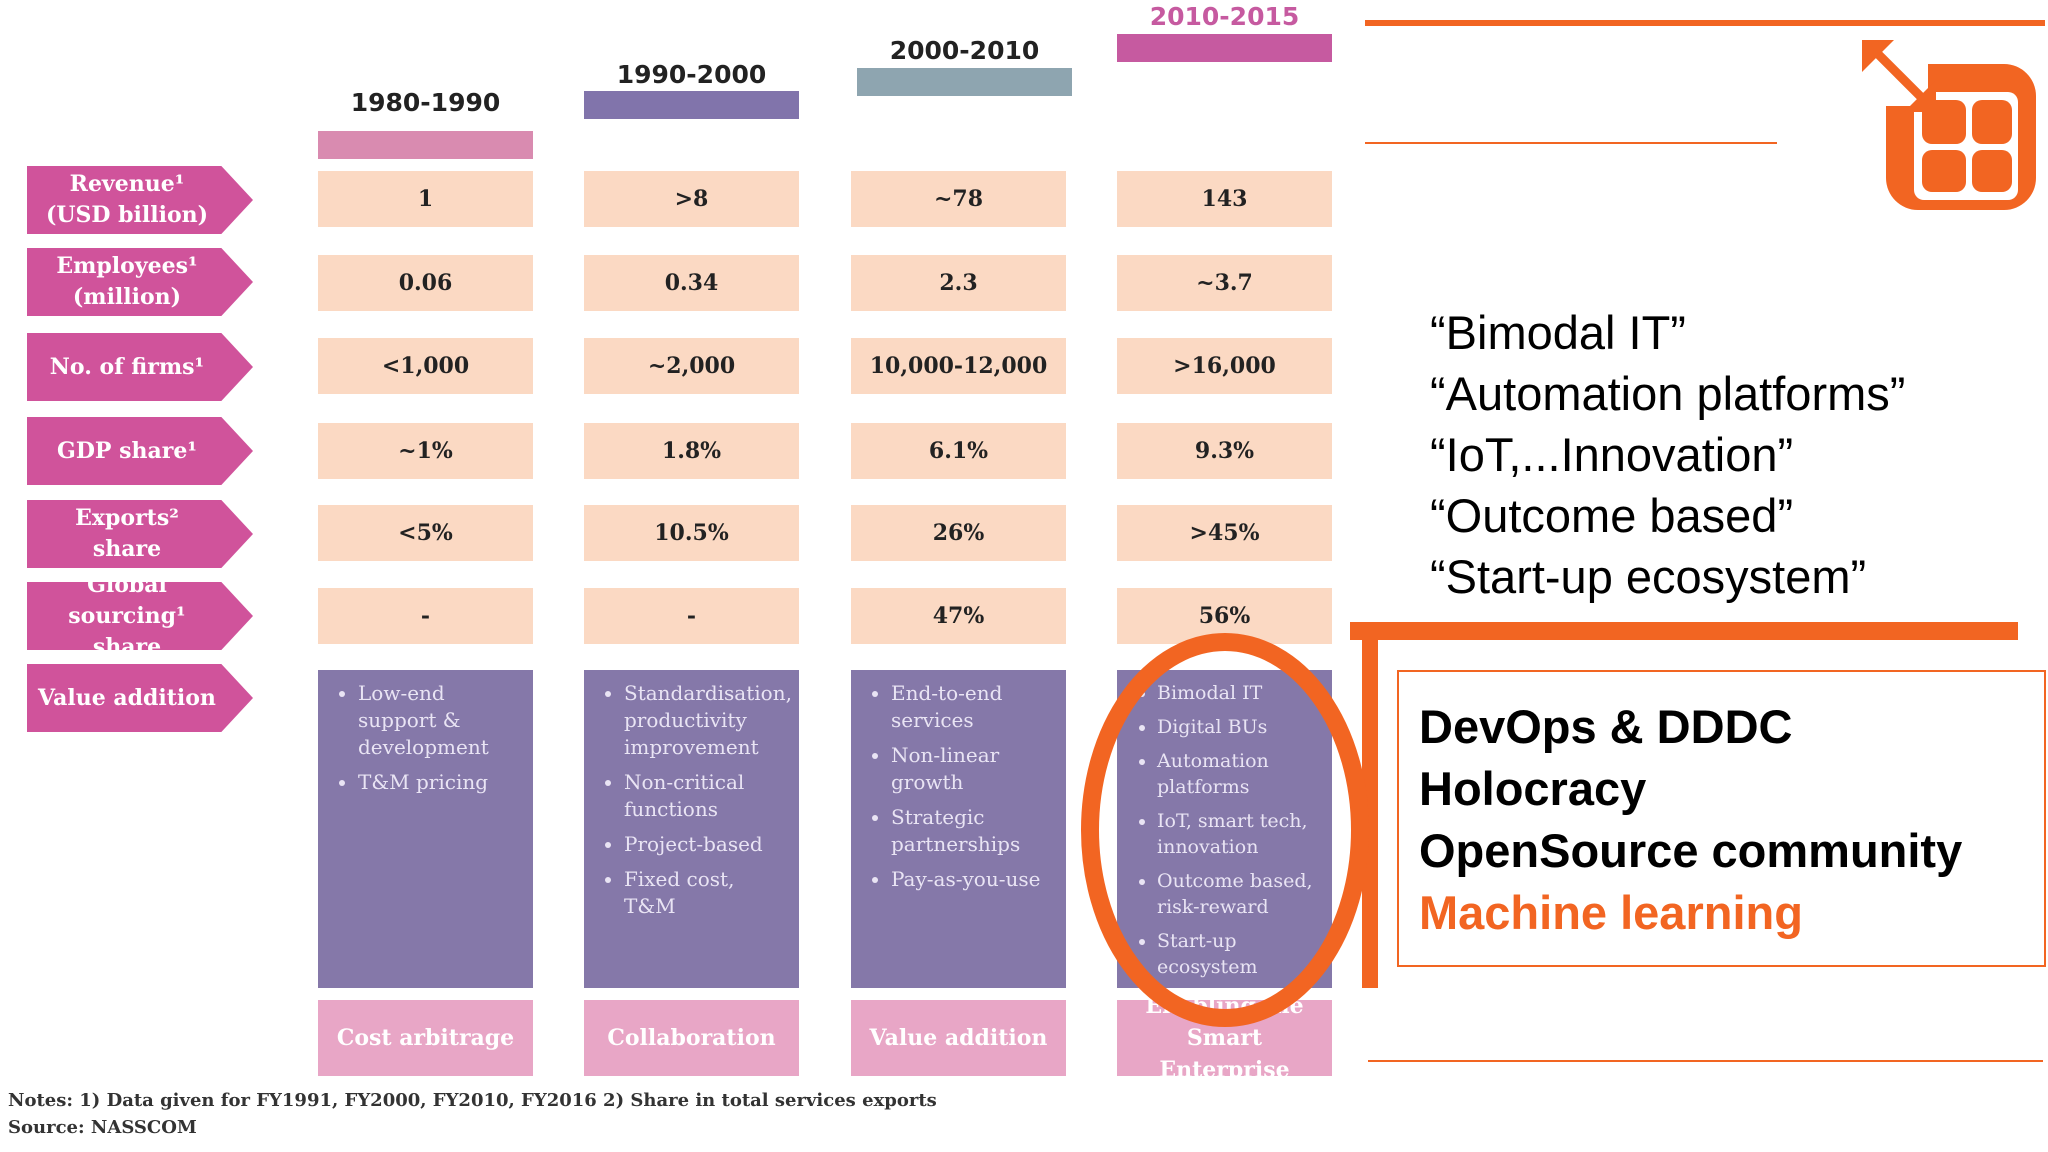 The width and height of the screenshot is (2048, 1152). I want to click on takeaway-holocracy: Holocracy, so click(1533, 788).